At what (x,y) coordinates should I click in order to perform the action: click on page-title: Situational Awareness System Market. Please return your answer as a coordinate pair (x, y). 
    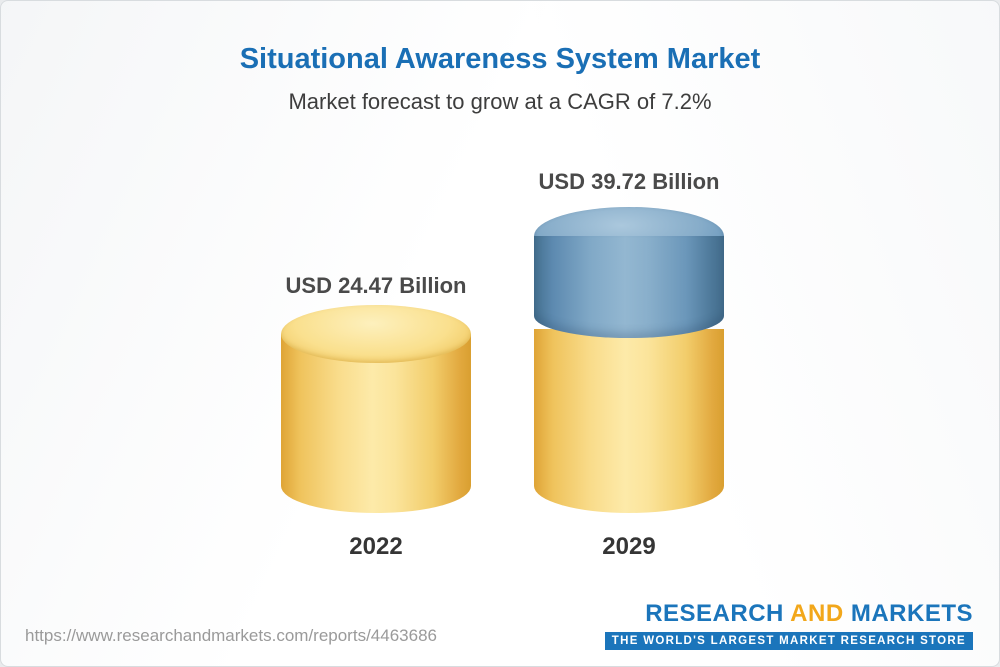
    Looking at the image, I should click on (500, 59).